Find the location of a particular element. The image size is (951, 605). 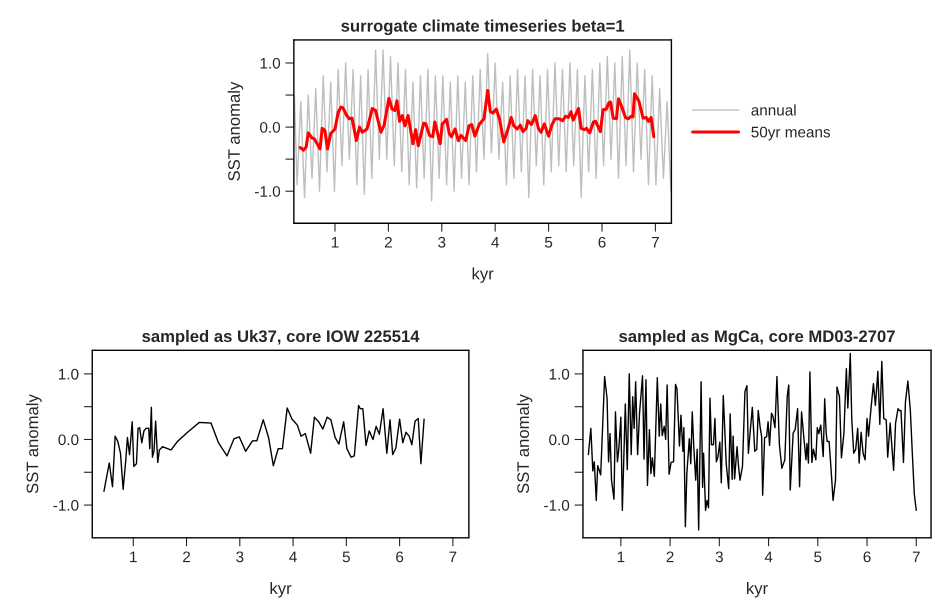

legend-label: 50yr means is located at coordinates (790, 133).